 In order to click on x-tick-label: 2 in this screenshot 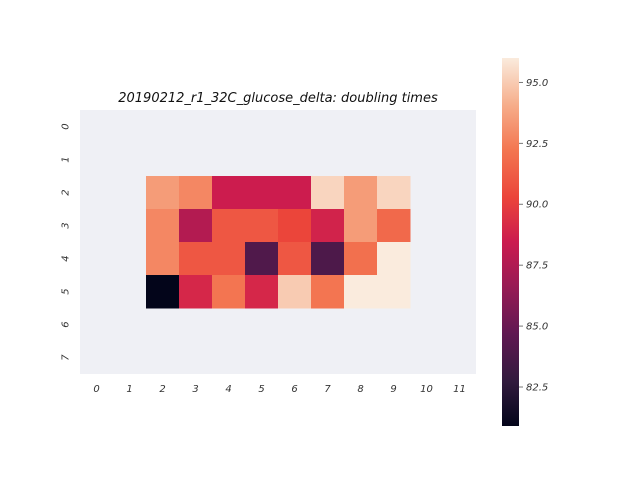, I will do `click(162, 389)`.